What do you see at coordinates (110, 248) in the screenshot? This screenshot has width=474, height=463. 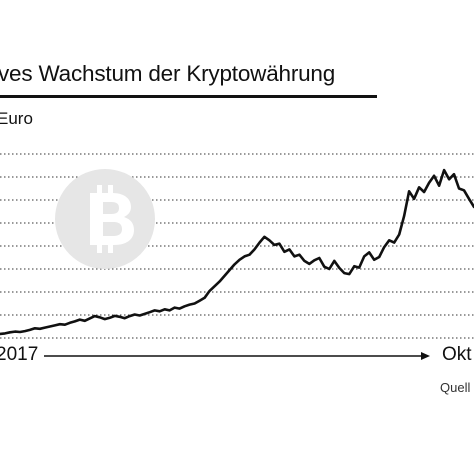 I see `bitcoin-stroke-bottom-right` at bounding box center [110, 248].